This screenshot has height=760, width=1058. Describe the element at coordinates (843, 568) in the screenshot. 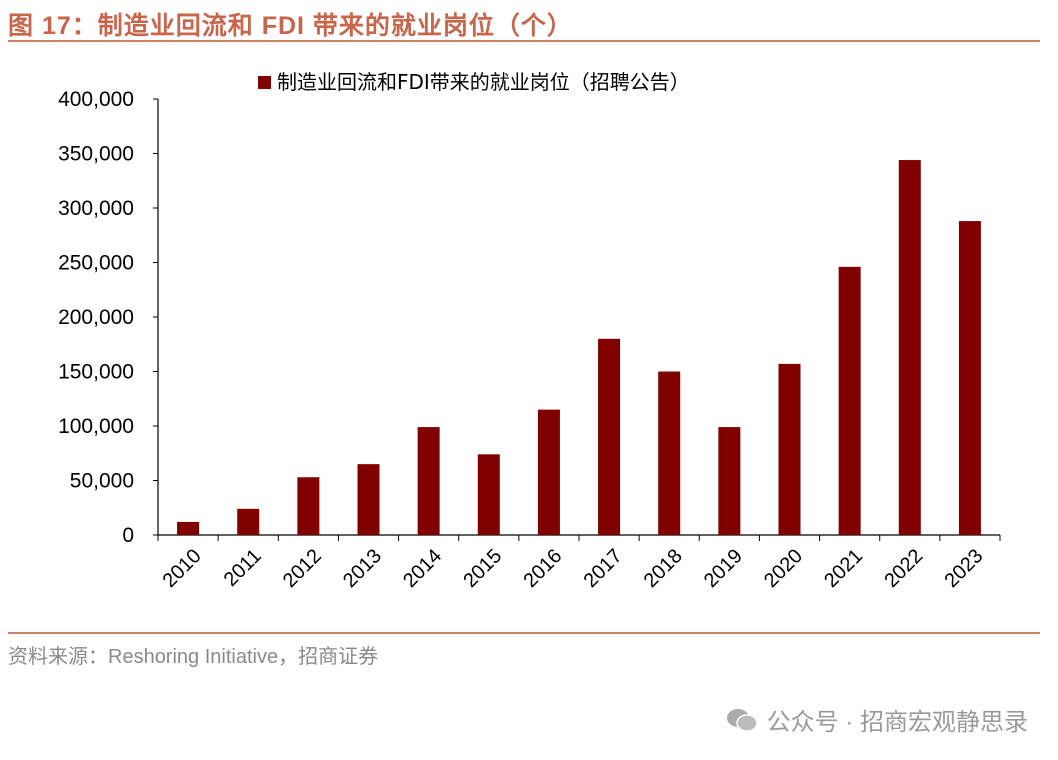

I see `x-tick-label: 2021` at that location.